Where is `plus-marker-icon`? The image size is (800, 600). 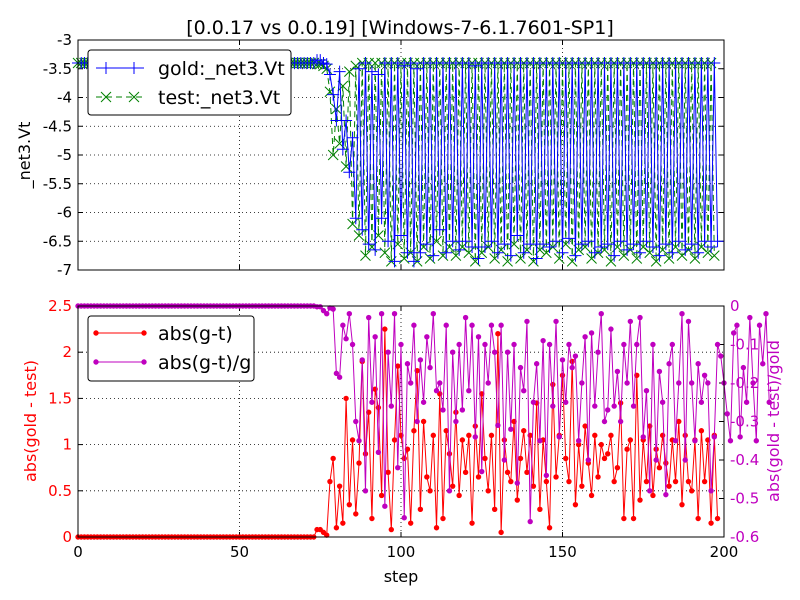
plus-marker-icon is located at coordinates (106, 68).